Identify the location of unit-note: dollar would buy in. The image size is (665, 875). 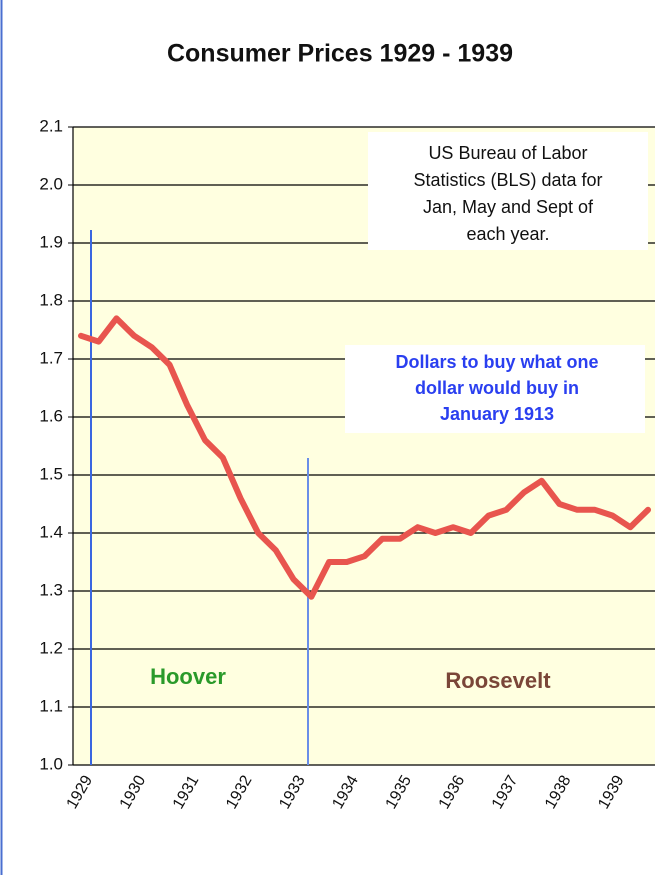
(497, 388).